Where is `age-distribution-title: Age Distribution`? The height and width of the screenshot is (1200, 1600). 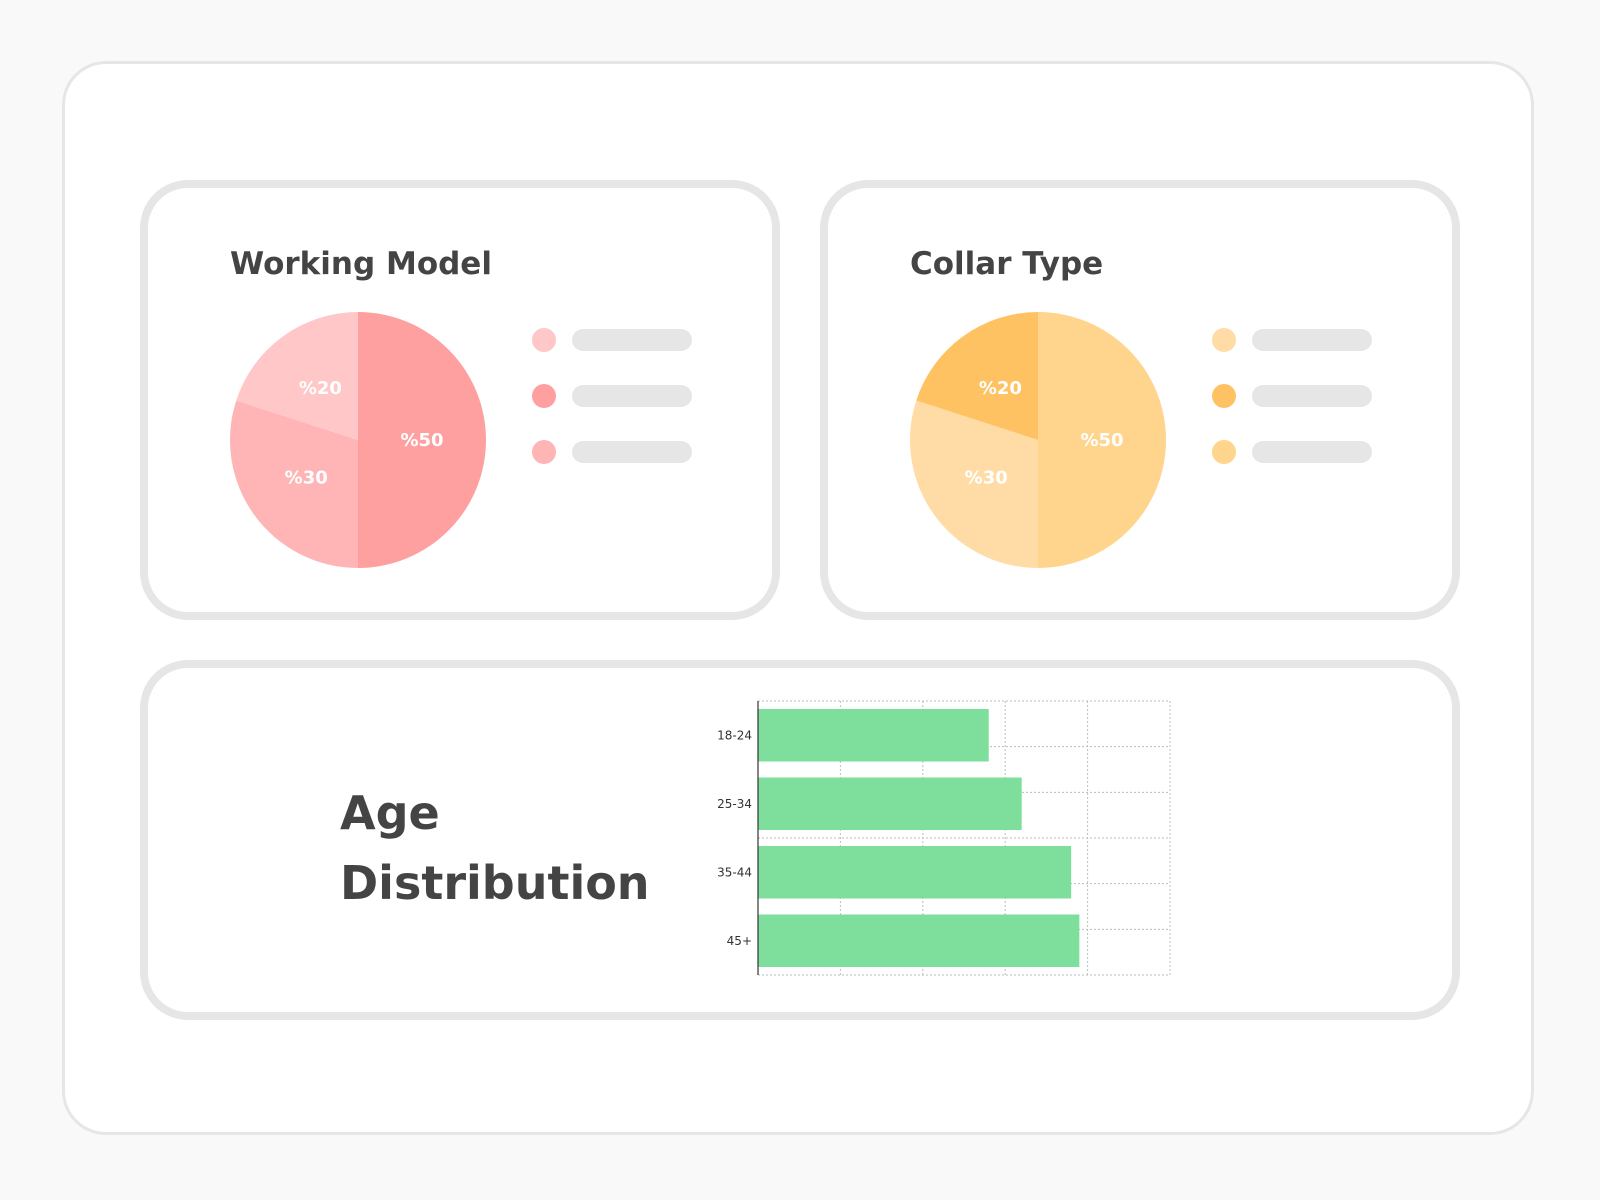
age-distribution-title: Age Distribution is located at coordinates (495, 848).